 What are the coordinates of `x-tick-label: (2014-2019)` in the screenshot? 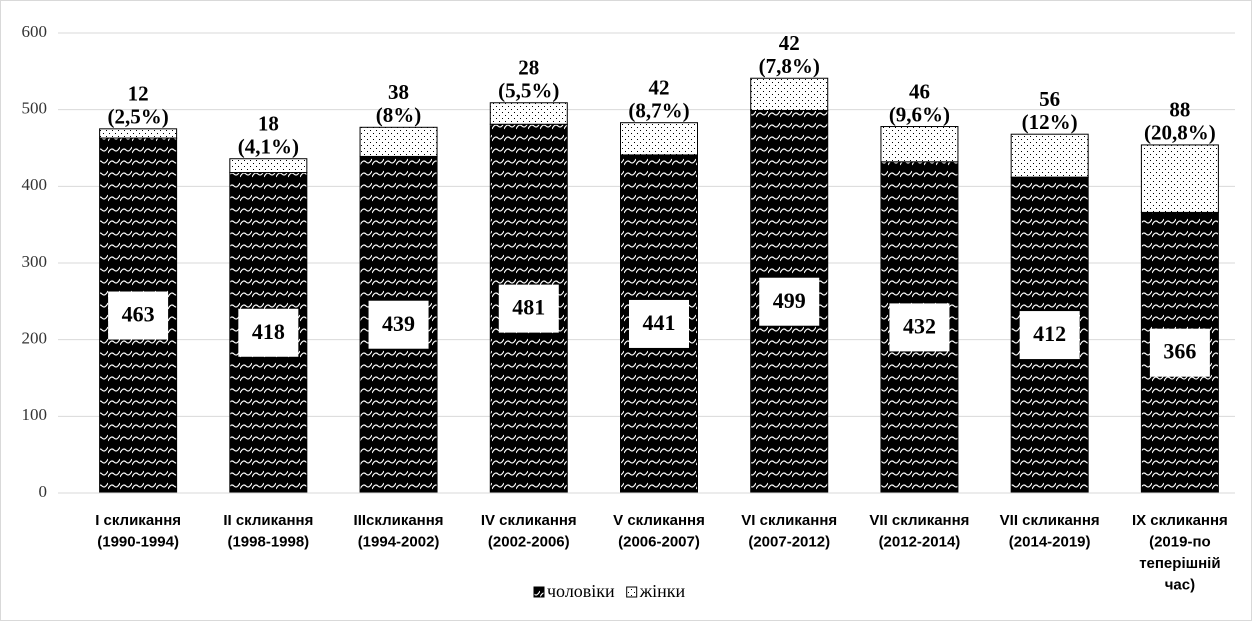 It's located at (1050, 541).